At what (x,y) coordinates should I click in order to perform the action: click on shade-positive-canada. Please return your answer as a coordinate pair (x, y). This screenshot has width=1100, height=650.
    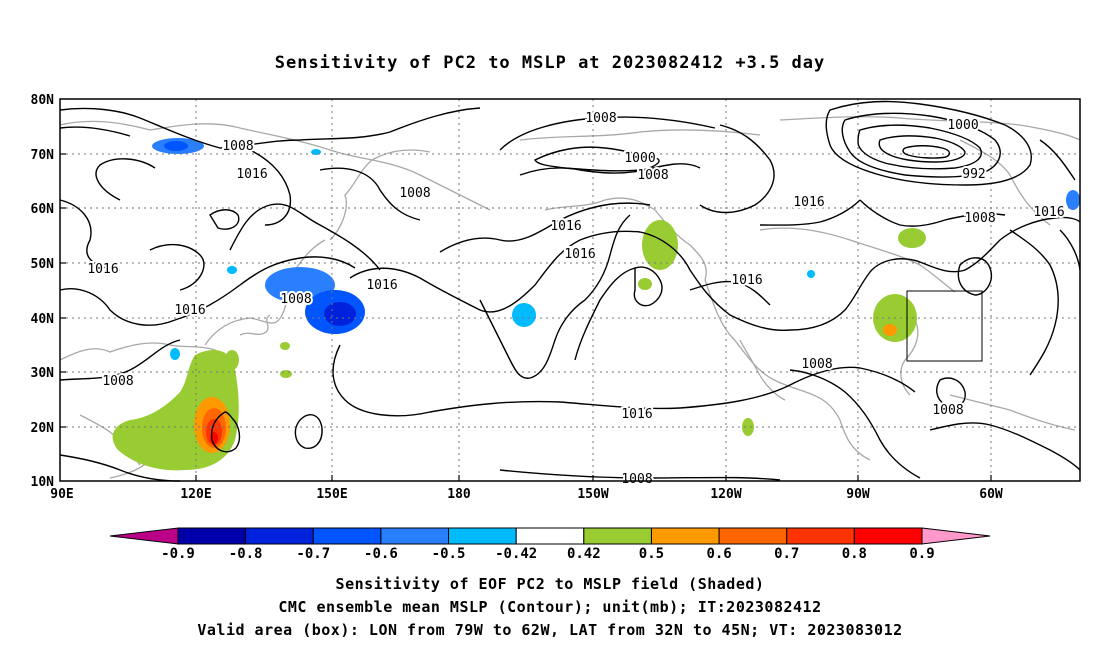
    Looking at the image, I should click on (912, 238).